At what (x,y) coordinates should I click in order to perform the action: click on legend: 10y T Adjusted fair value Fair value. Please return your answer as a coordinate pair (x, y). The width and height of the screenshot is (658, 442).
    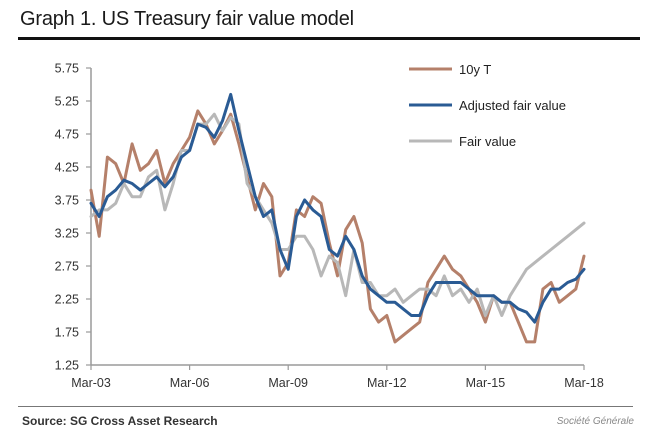
    Looking at the image, I should click on (487, 105).